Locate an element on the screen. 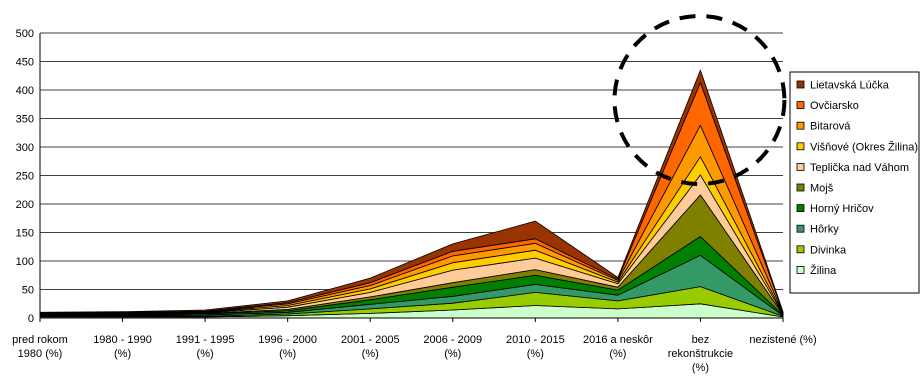 The width and height of the screenshot is (920, 378). legend-label: Horný Hričov is located at coordinates (842, 209).